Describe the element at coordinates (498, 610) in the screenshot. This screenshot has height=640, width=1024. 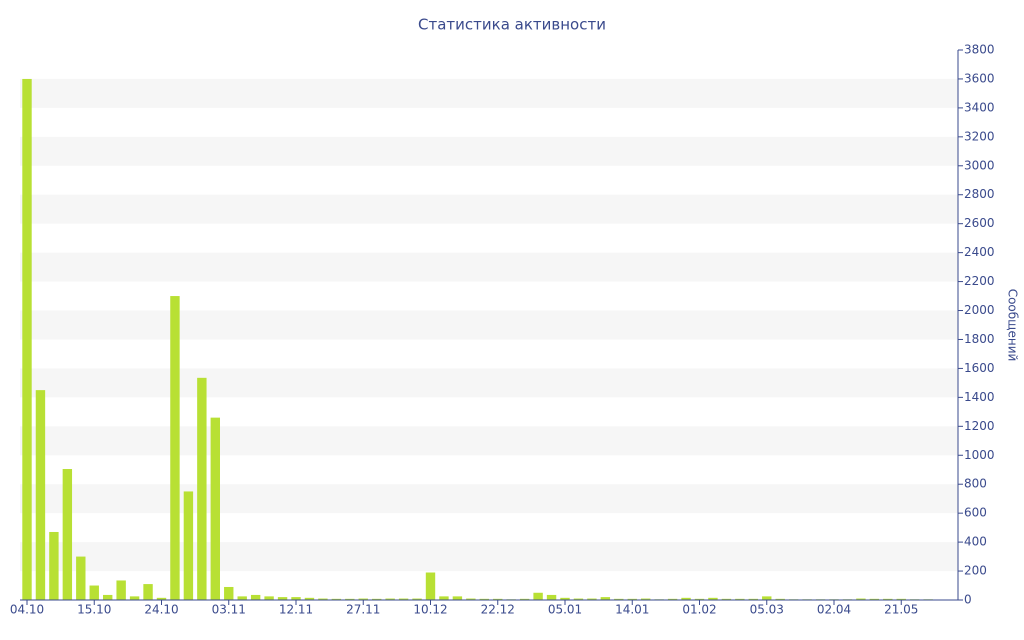
I see `x-tick-label: 22.12` at that location.